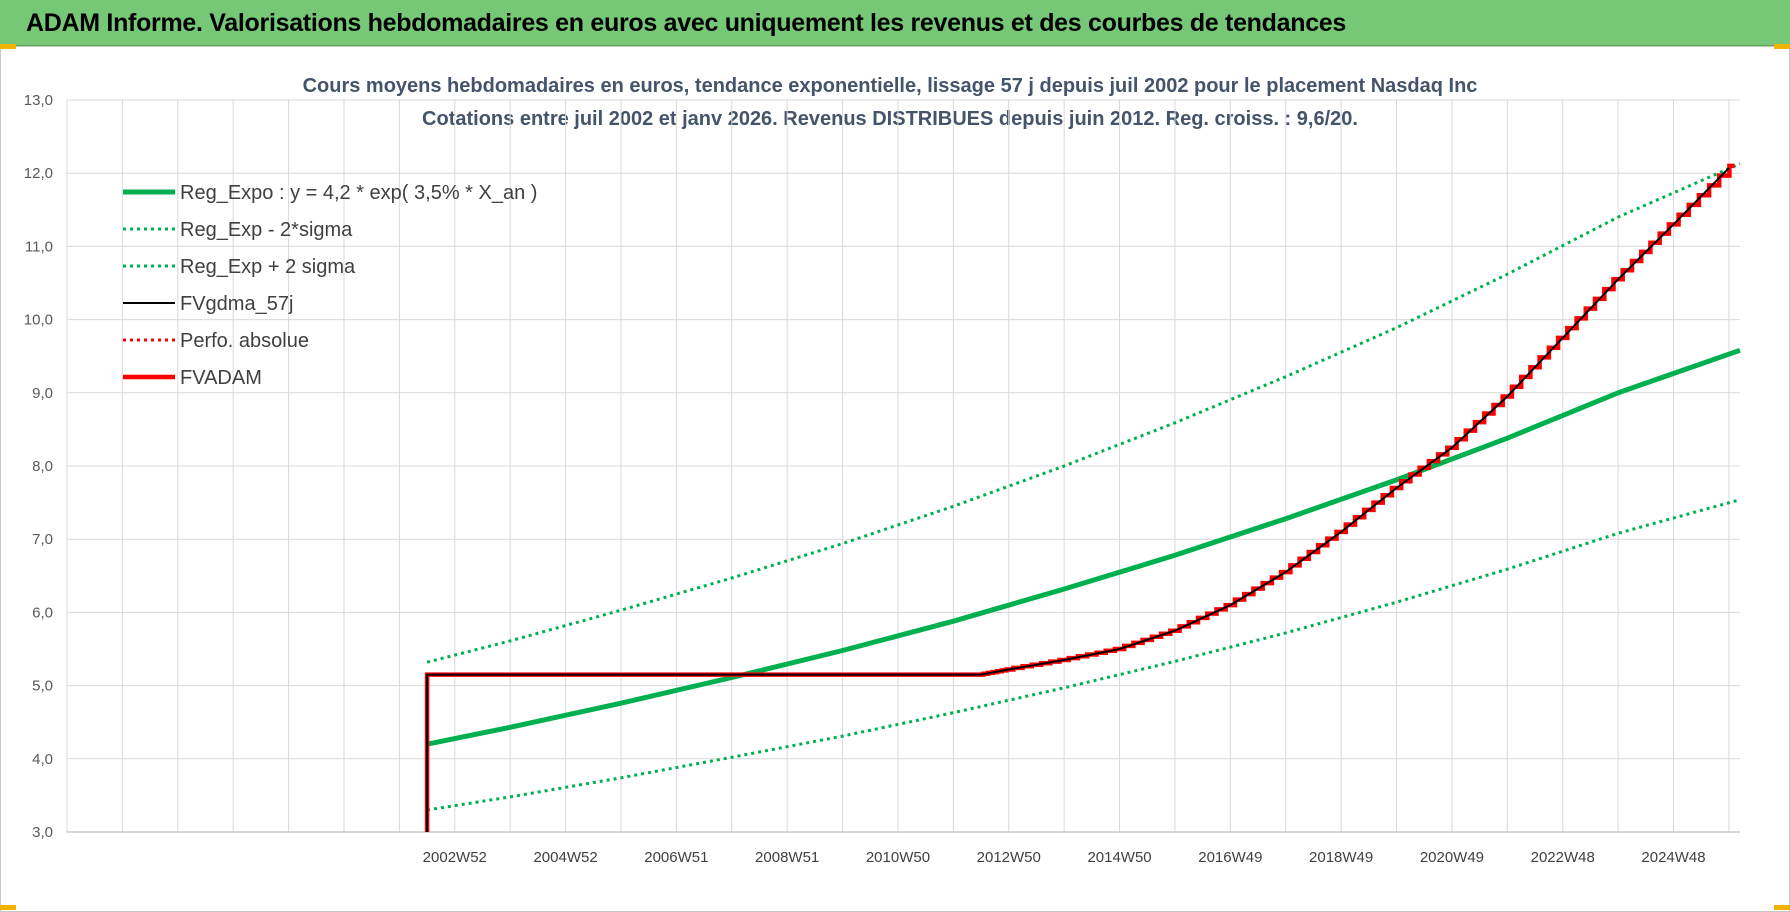 The width and height of the screenshot is (1790, 912). Describe the element at coordinates (1452, 857) in the screenshot. I see `x-tick-label: 2020W49` at that location.